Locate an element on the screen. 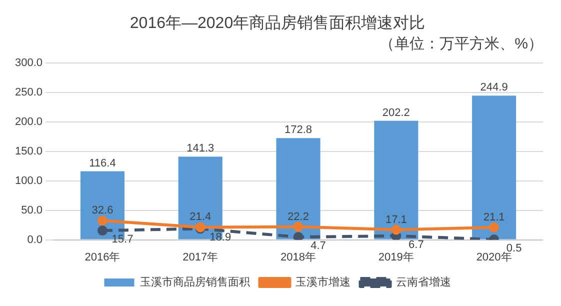 The image size is (561, 306). legend-label: 玉溪市增速 is located at coordinates (322, 282).